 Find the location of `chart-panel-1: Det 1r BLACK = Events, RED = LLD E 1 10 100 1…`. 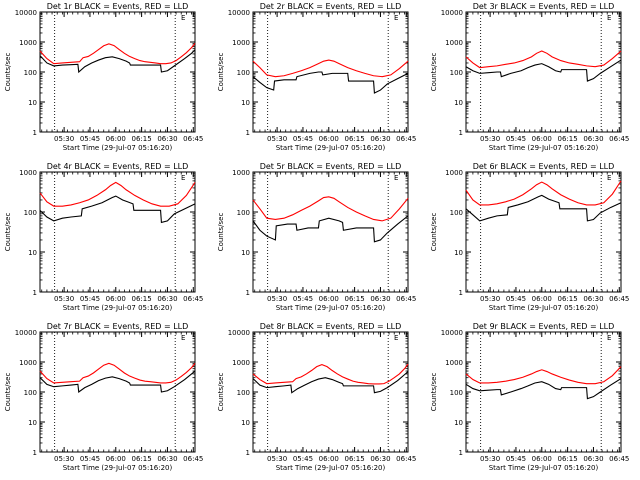

chart-panel-1: Det 1r BLACK = Events, RED = LLD E 1 10 100 1… is located at coordinates (103, 77).